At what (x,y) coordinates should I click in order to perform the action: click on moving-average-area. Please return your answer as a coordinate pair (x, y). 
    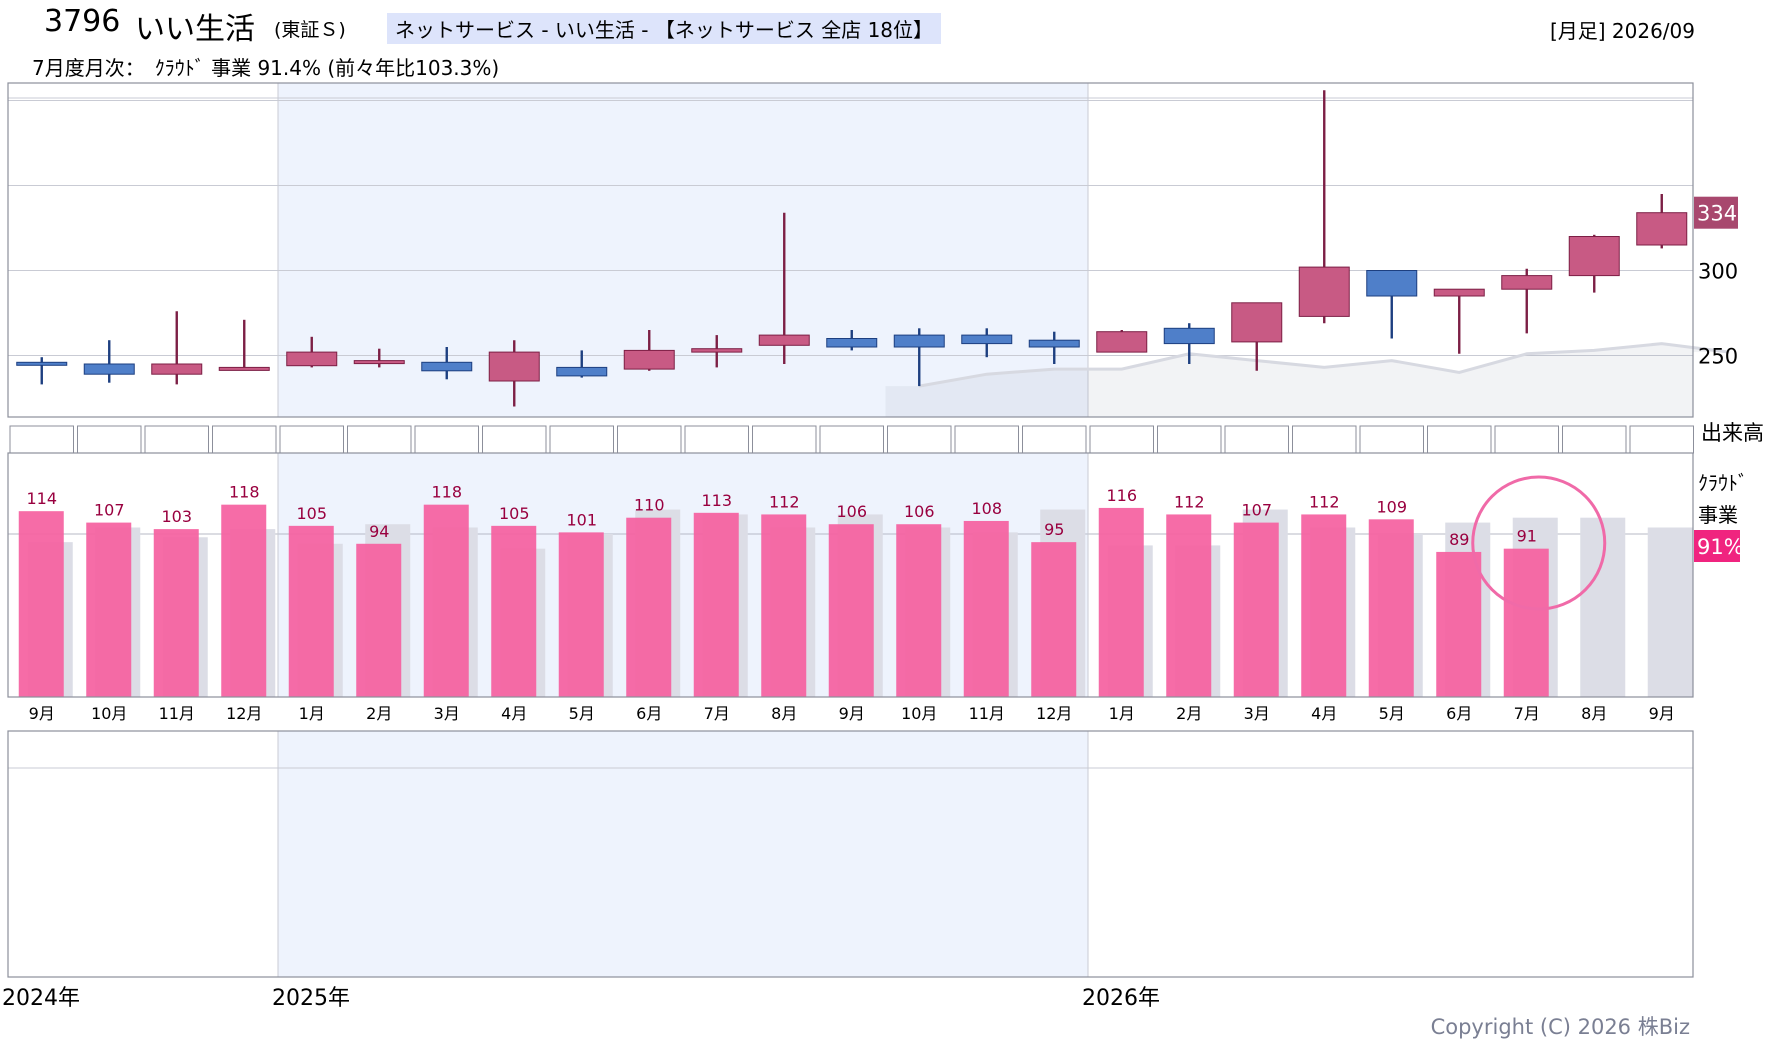
    Looking at the image, I should click on (1307, 380).